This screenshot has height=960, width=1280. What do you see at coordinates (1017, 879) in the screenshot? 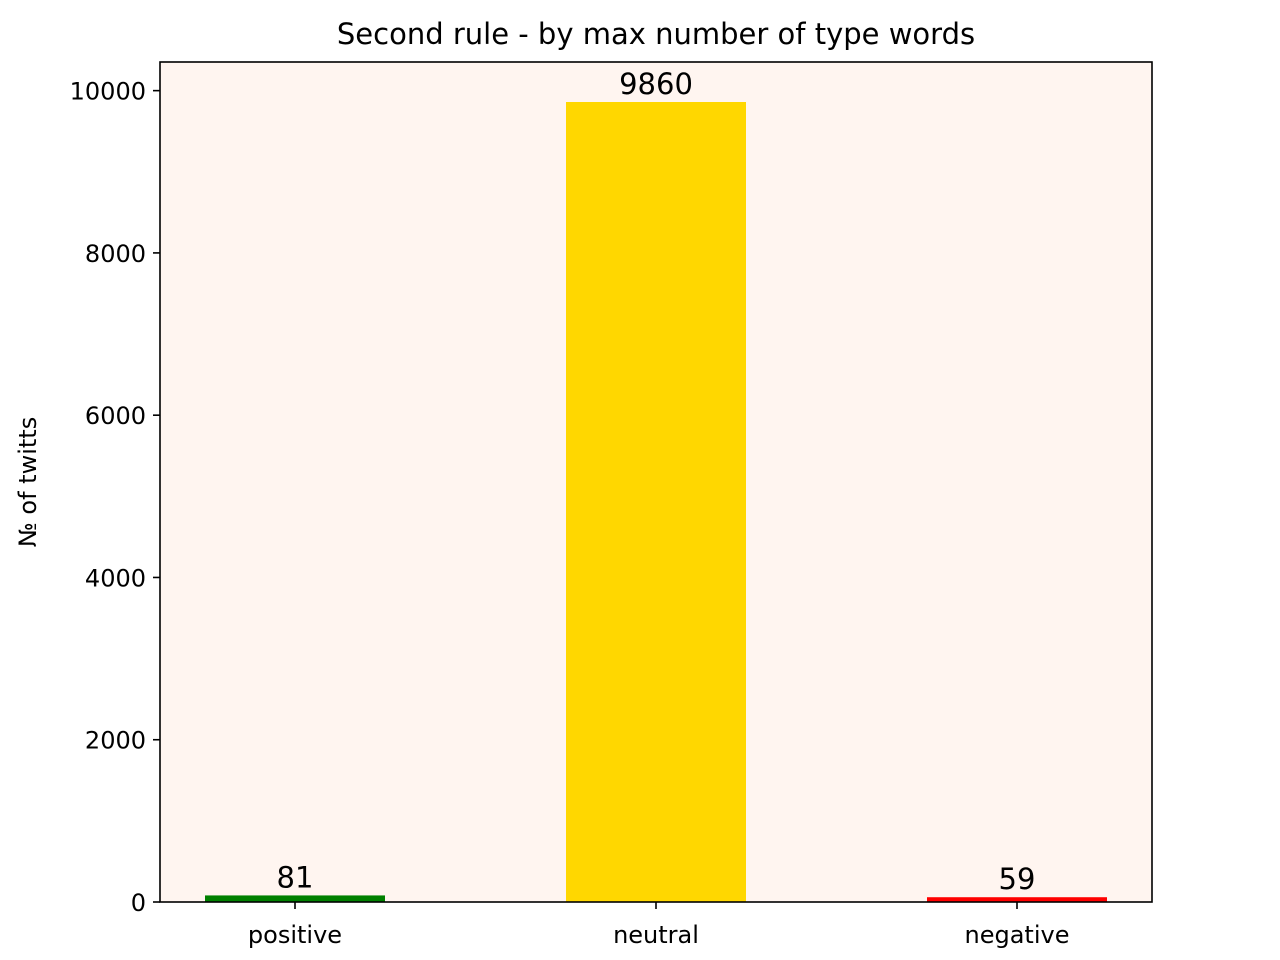
I see `data-label-negative: 59` at bounding box center [1017, 879].